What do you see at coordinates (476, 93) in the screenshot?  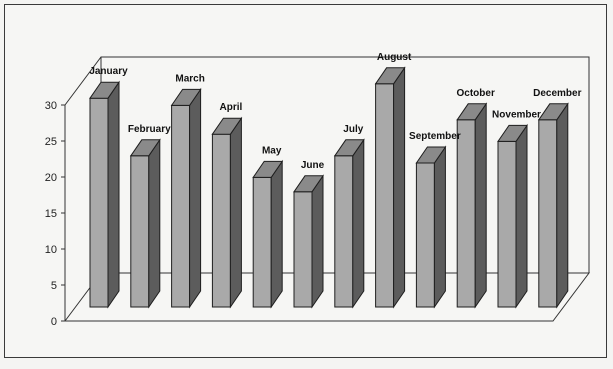 I see `category-label: October` at bounding box center [476, 93].